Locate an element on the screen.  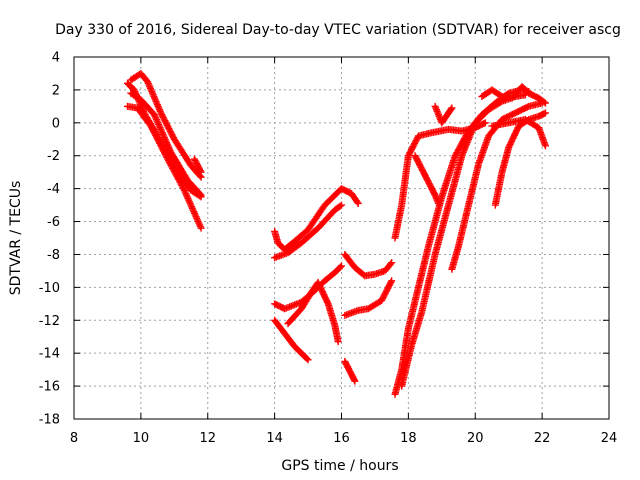
x-tick-label: 18 is located at coordinates (408, 438).